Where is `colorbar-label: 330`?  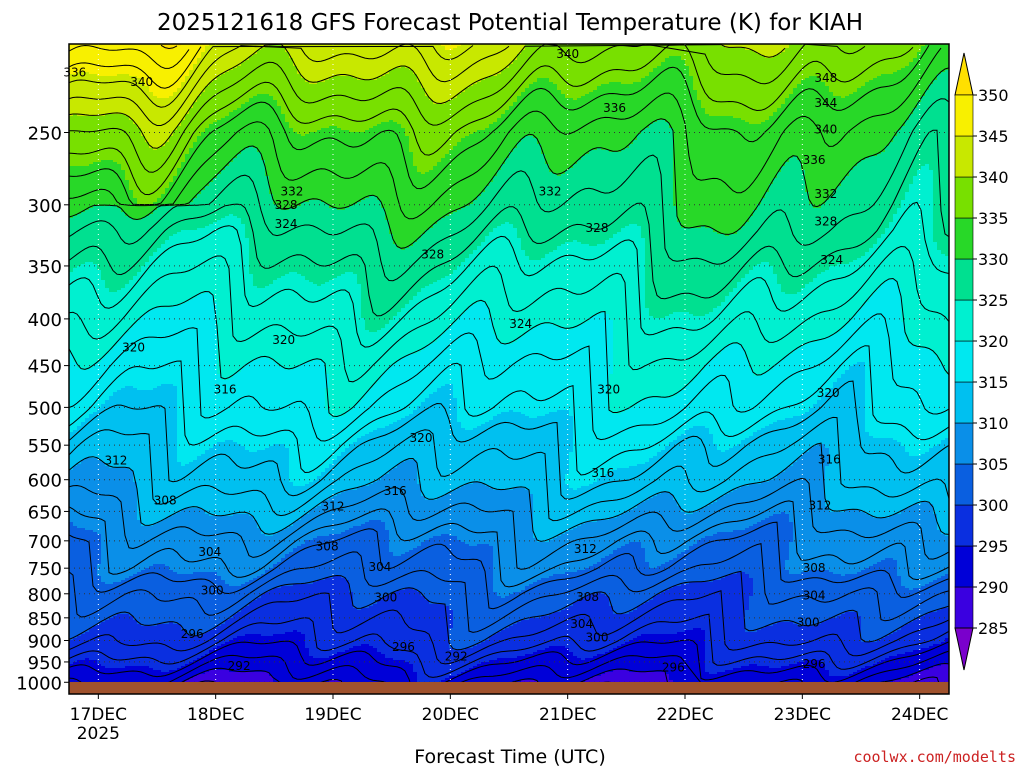 colorbar-label: 330 is located at coordinates (993, 259).